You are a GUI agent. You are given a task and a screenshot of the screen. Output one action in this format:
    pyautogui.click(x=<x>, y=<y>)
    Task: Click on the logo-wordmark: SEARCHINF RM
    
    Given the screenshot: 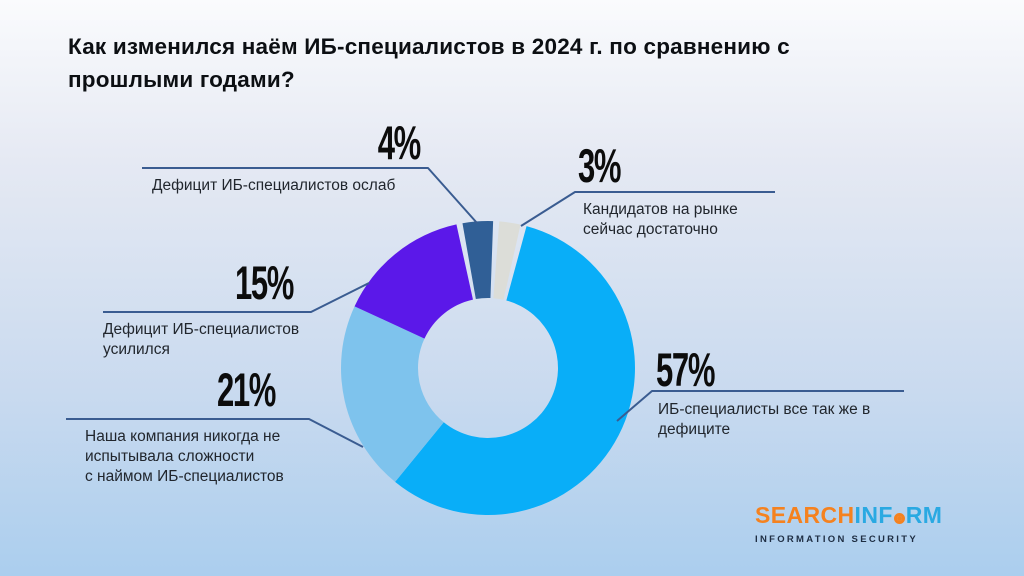 What is the action you would take?
    pyautogui.click(x=848, y=515)
    